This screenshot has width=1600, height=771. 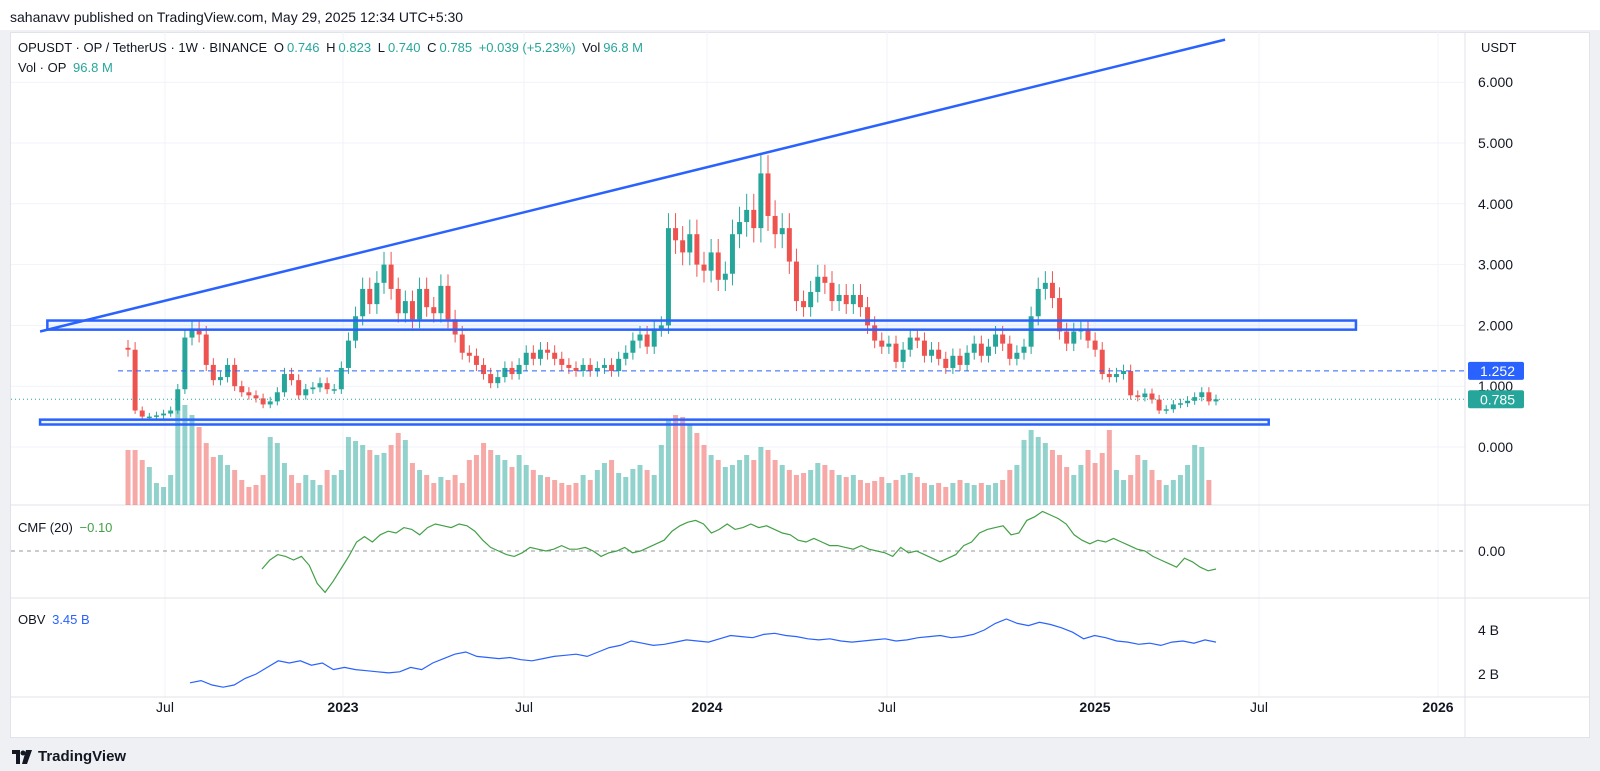 What do you see at coordinates (1259, 707) in the screenshot?
I see `time-tick-label: Jul` at bounding box center [1259, 707].